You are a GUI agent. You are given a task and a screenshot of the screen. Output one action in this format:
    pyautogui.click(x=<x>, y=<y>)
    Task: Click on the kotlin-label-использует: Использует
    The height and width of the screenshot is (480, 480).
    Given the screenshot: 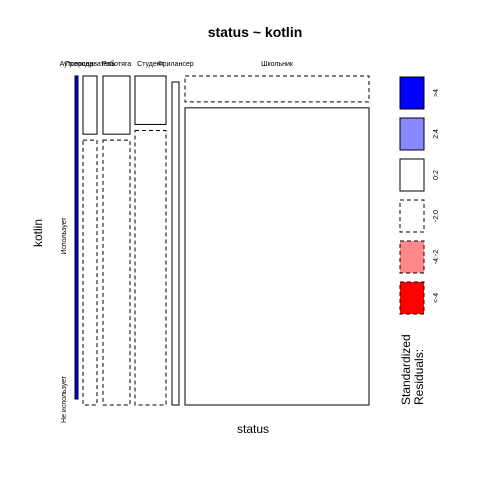 What is the action you would take?
    pyautogui.click(x=64, y=236)
    